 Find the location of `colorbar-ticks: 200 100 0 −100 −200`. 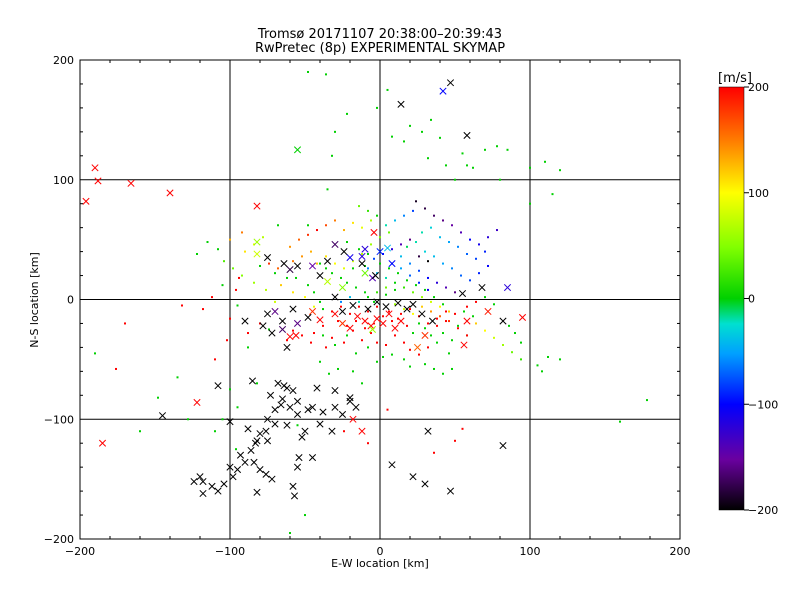

colorbar-ticks: 200 100 0 −100 −200 is located at coordinates (761, 299).